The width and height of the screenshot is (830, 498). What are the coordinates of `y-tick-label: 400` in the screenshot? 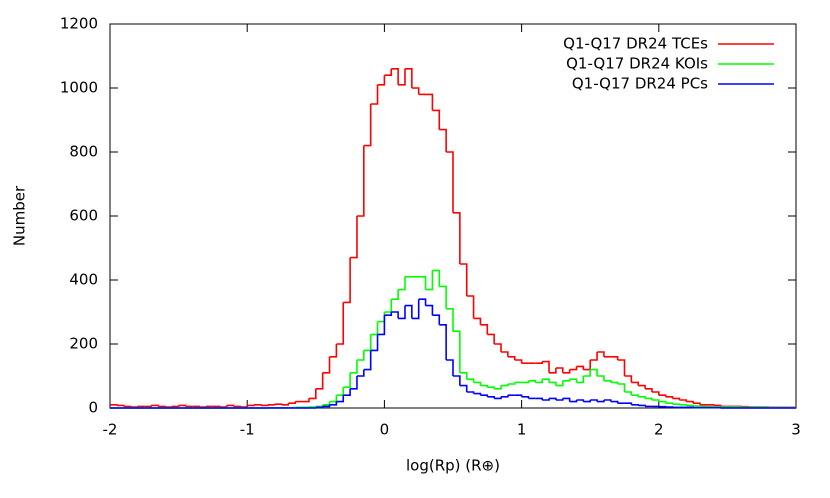 It's located at (83, 280).